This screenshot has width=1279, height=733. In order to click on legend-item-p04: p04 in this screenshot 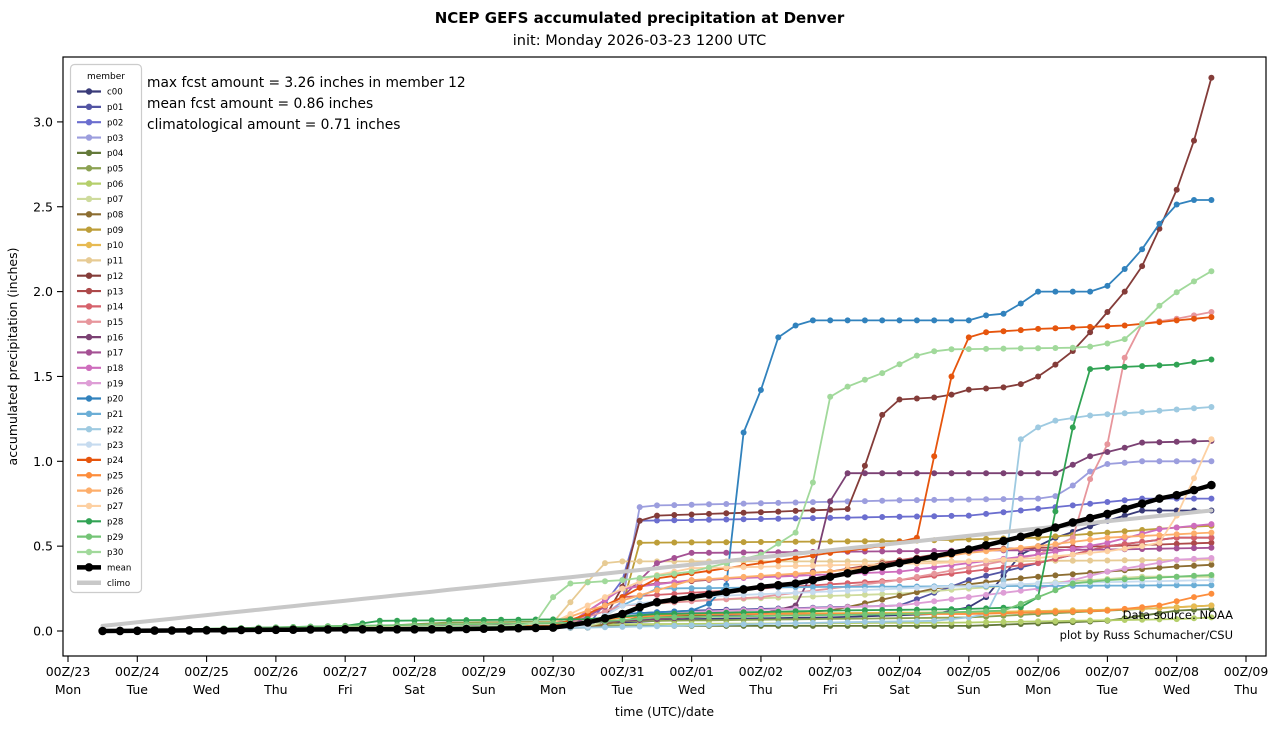, I will do `click(100, 154)`.